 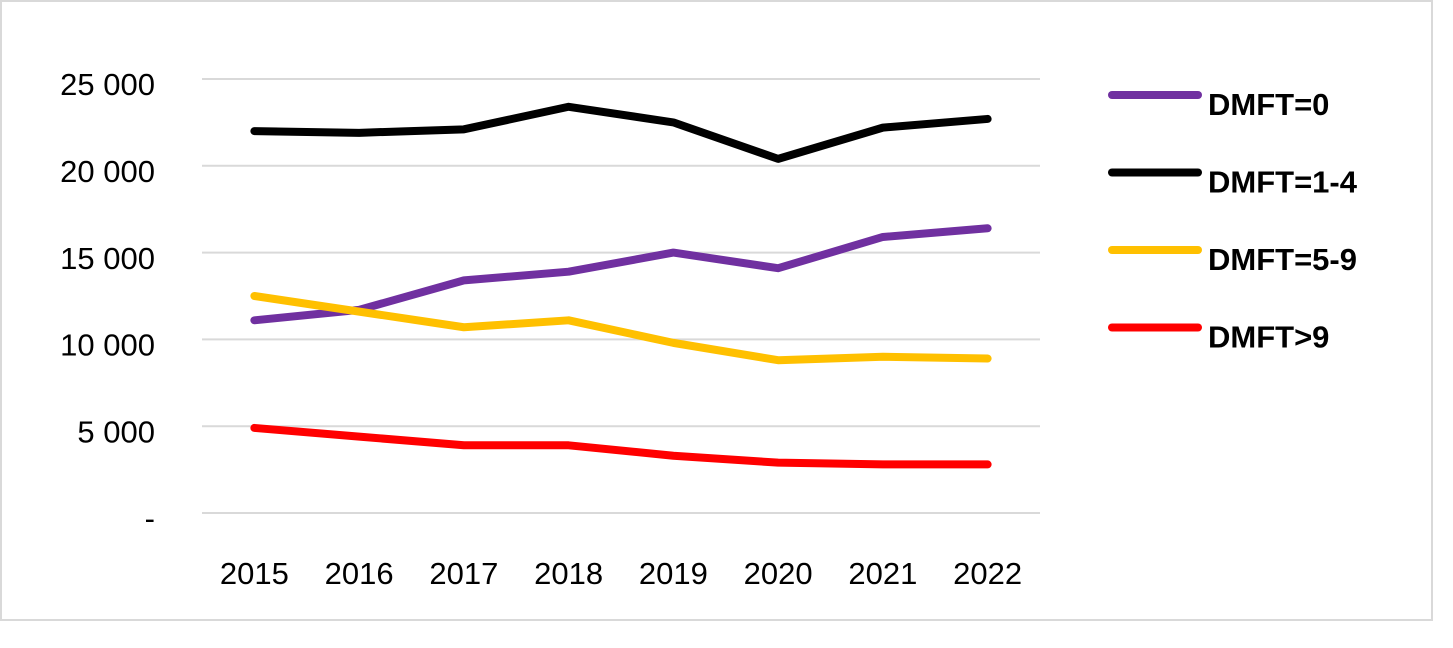 I want to click on x-tick-label: 2022, so click(x=987, y=573).